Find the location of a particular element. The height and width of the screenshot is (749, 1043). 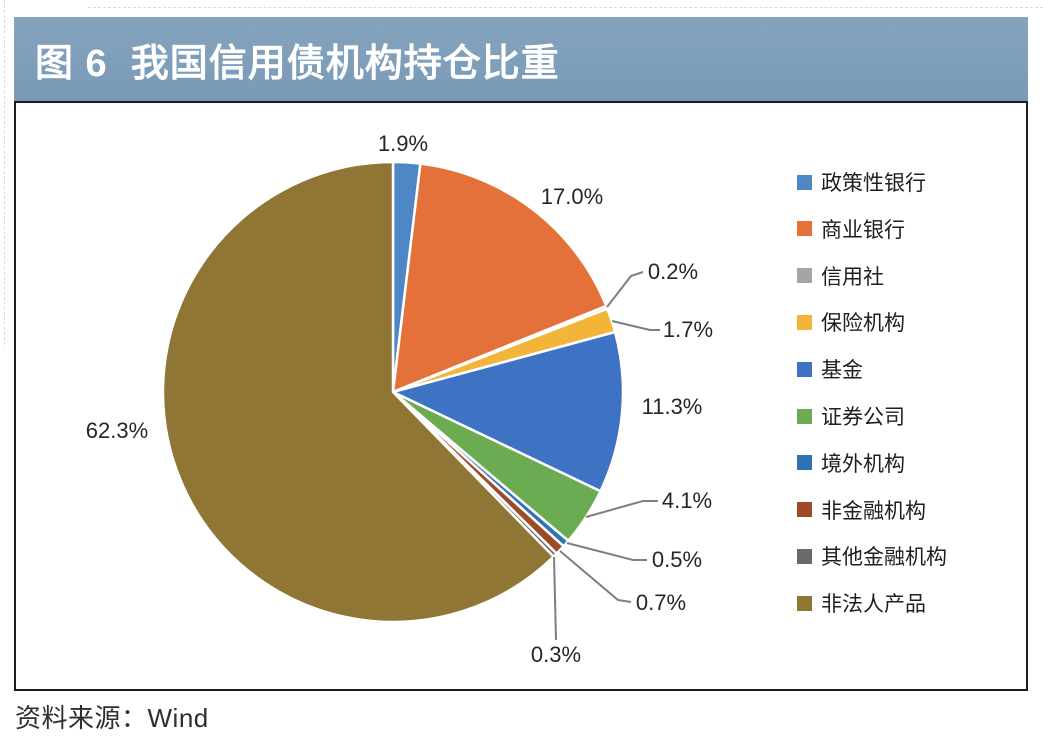

legend-label-5: 证券公司 is located at coordinates (863, 417).